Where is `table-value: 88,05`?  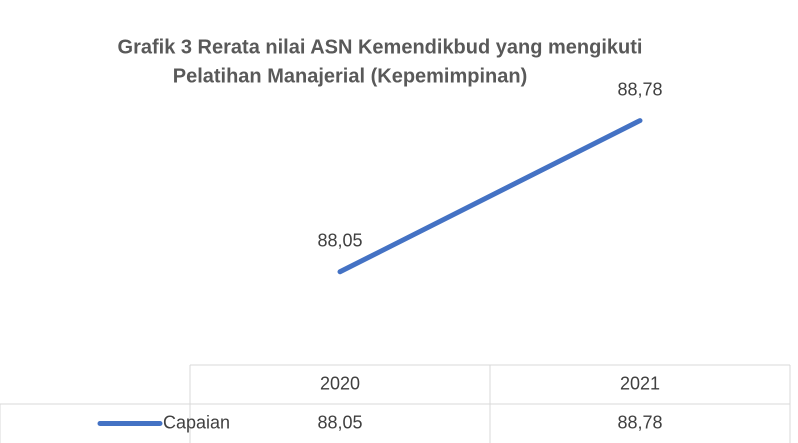
table-value: 88,05 is located at coordinates (339, 422).